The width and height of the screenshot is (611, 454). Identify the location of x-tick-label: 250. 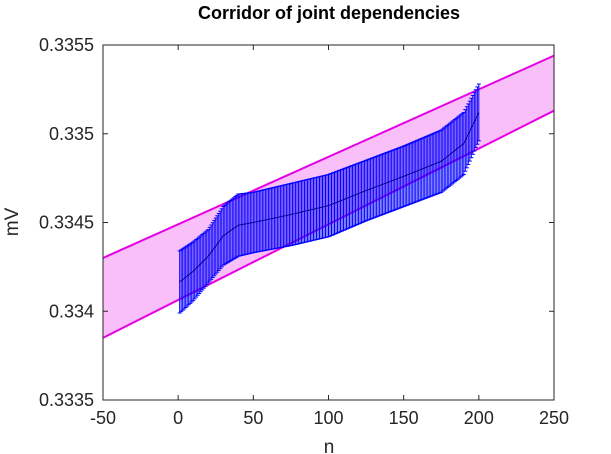
(554, 418).